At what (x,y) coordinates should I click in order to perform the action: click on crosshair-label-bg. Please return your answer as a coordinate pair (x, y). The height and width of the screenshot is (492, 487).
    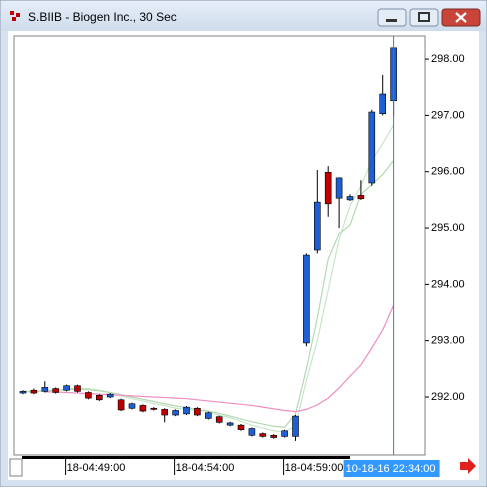
    Looking at the image, I should click on (391, 468).